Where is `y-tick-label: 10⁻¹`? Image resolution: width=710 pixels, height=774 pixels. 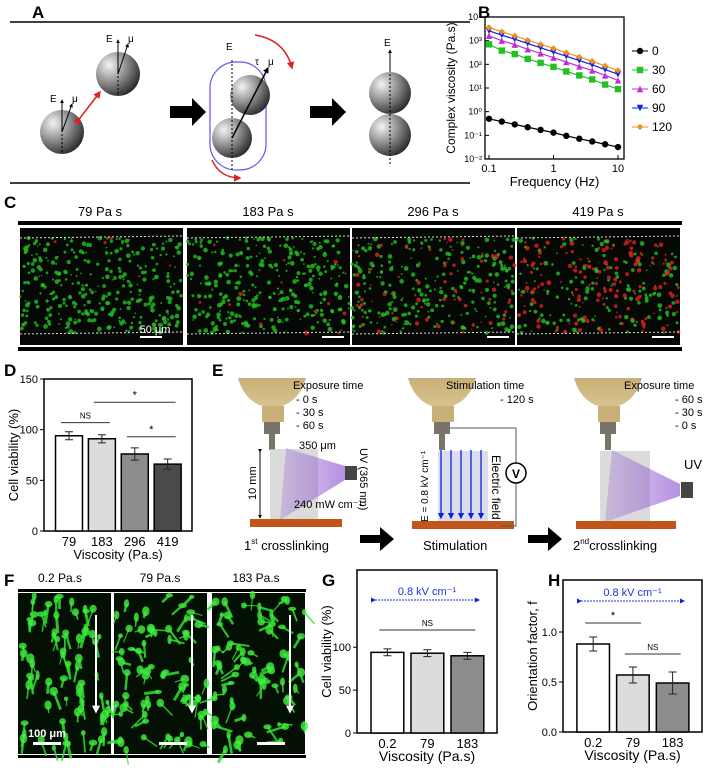 y-tick-label: 10⁻¹ is located at coordinates (473, 135).